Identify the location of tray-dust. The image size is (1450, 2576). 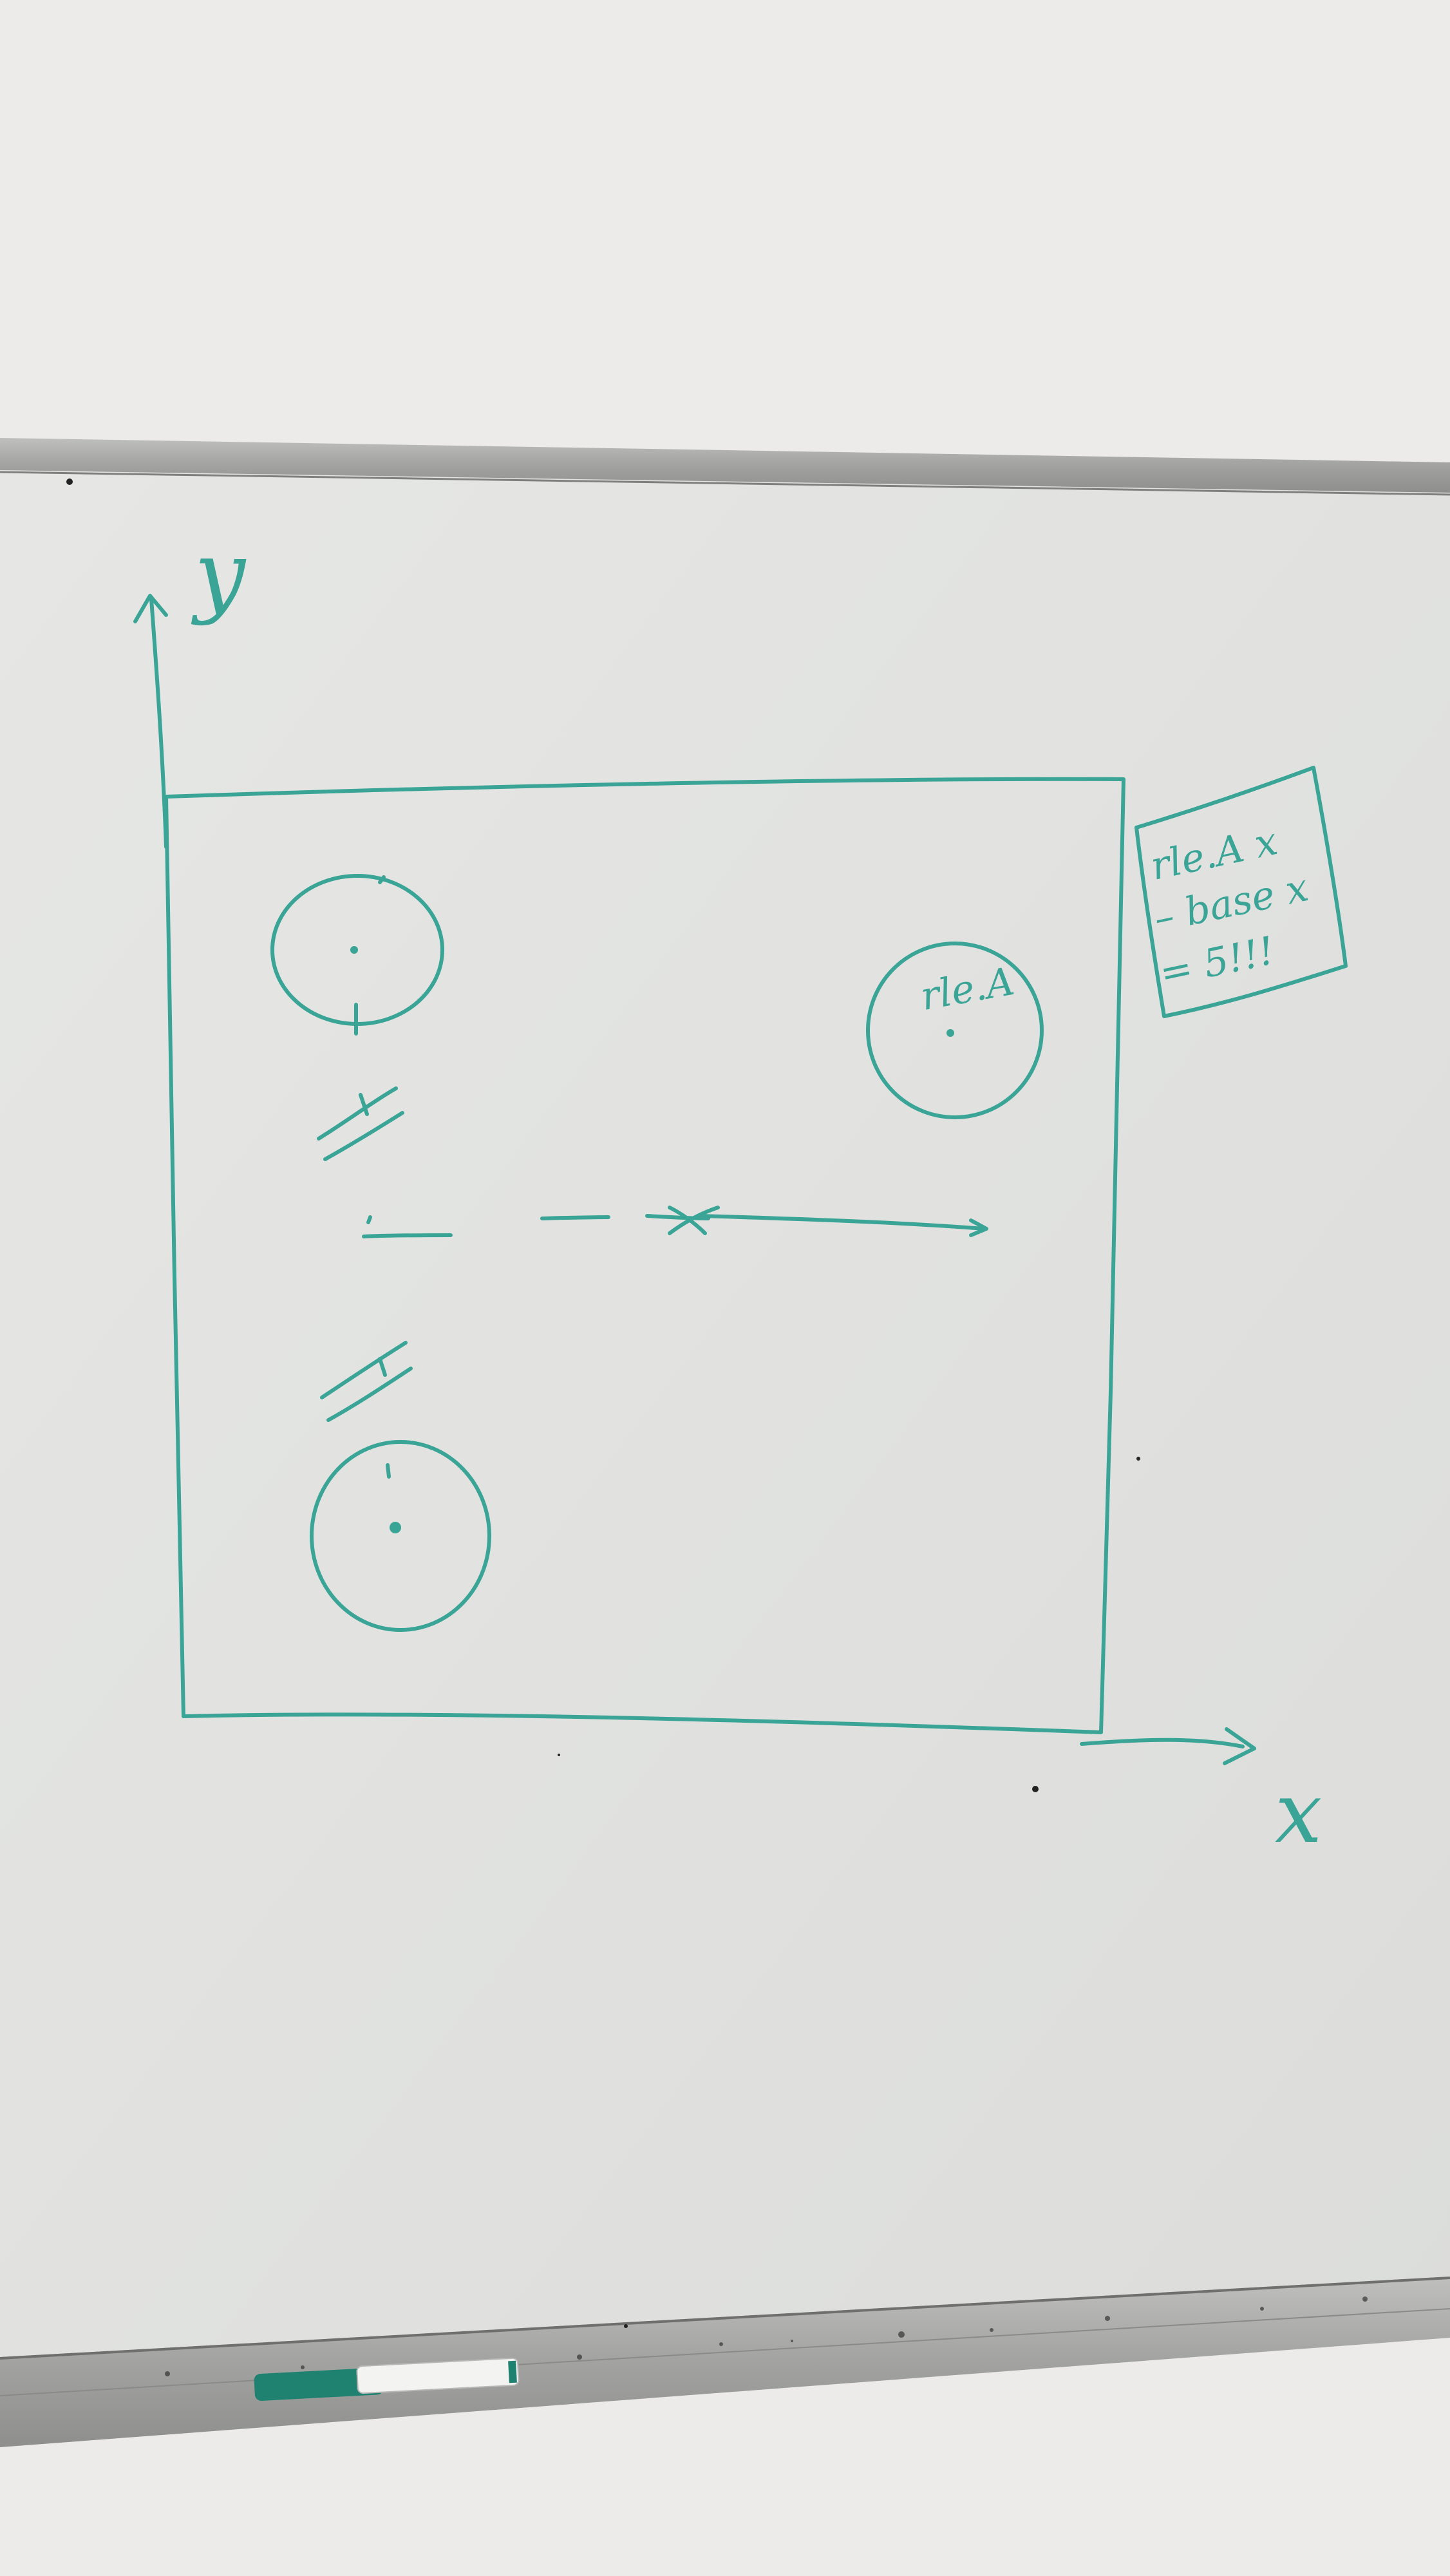
(766, 2336).